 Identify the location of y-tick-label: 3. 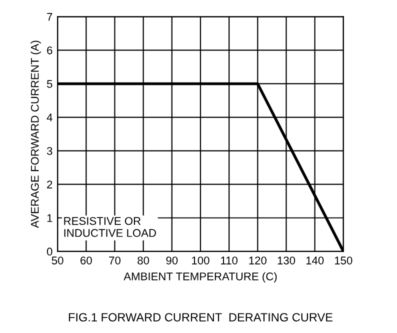
(49, 151).